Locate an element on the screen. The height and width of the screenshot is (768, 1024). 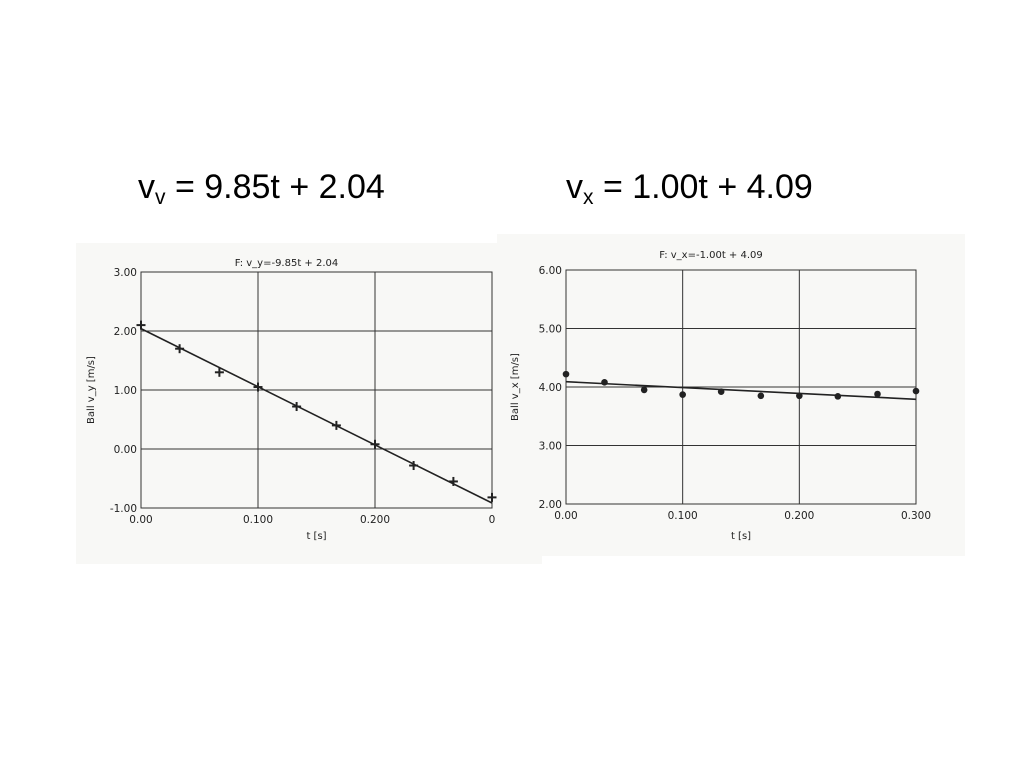
vy-ytick-label: 1.00 is located at coordinates (125, 391).